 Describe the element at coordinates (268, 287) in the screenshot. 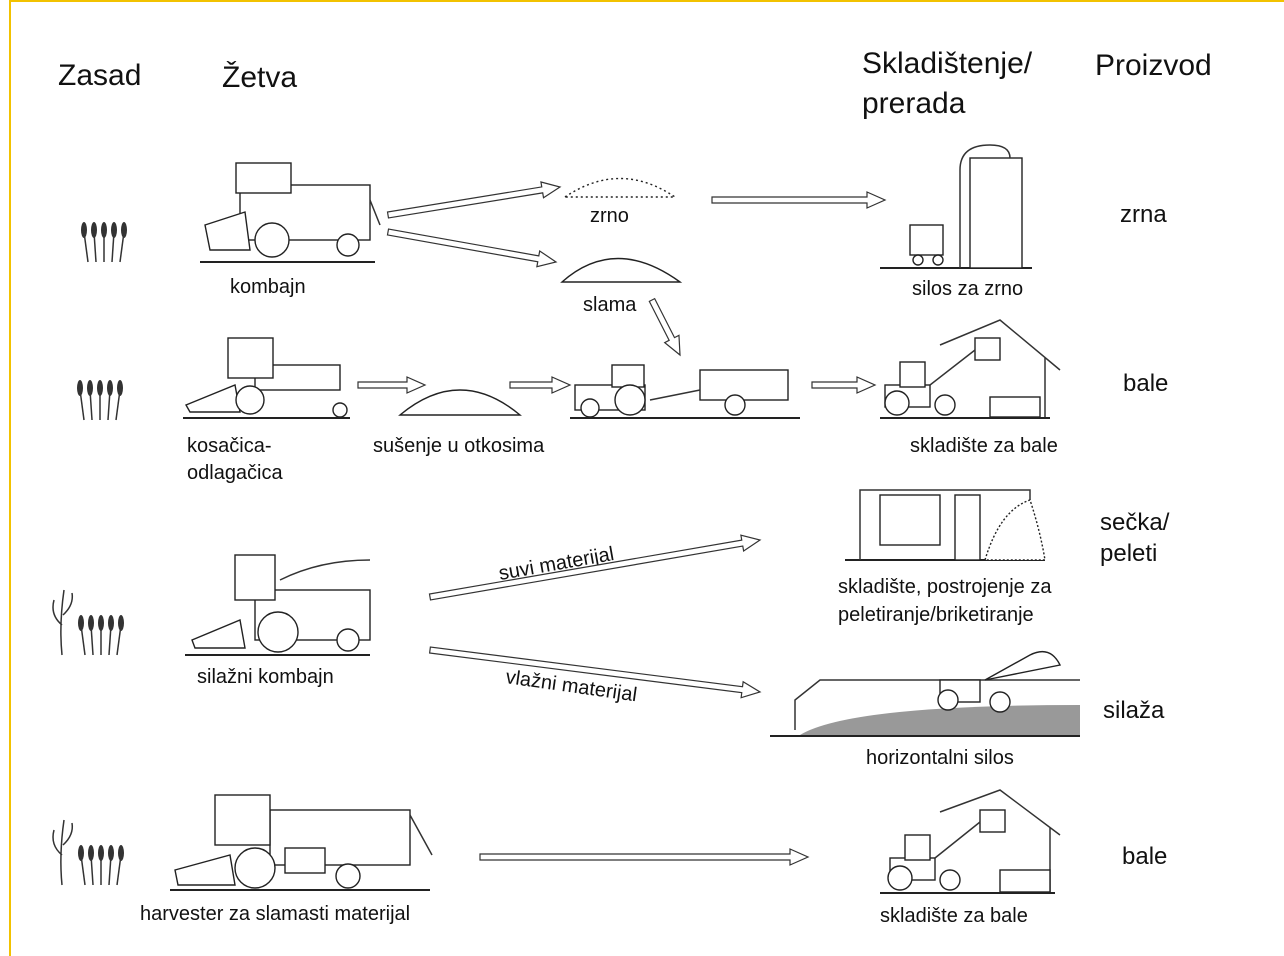

I see `label: kombajn` at that location.